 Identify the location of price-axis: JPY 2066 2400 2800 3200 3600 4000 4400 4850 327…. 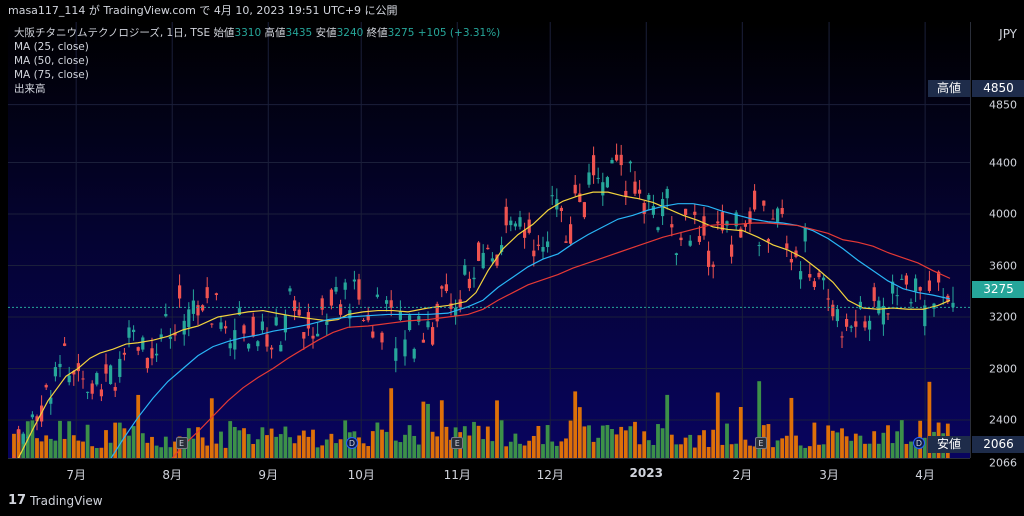
(997, 246).